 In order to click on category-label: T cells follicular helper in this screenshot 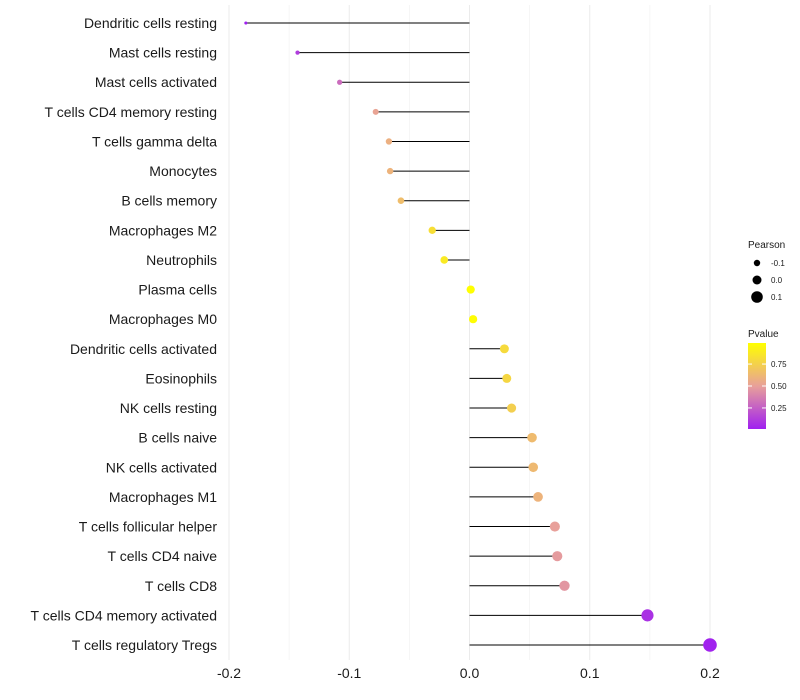, I will do `click(148, 527)`.